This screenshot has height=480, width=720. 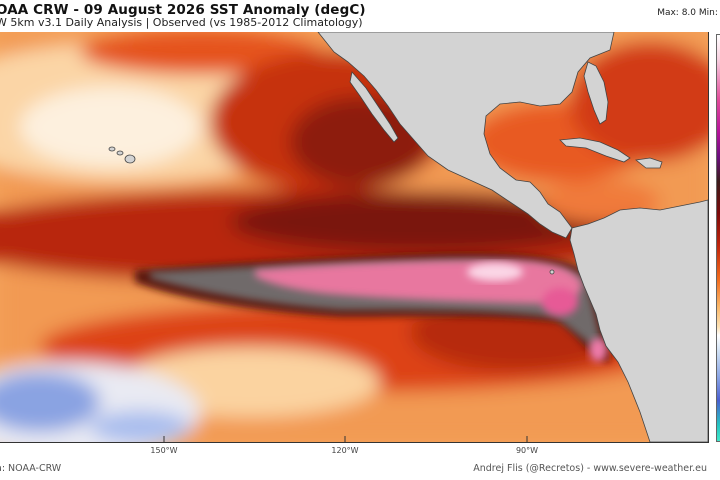 I want to click on lon-label-90w: 90°W, so click(x=527, y=450).